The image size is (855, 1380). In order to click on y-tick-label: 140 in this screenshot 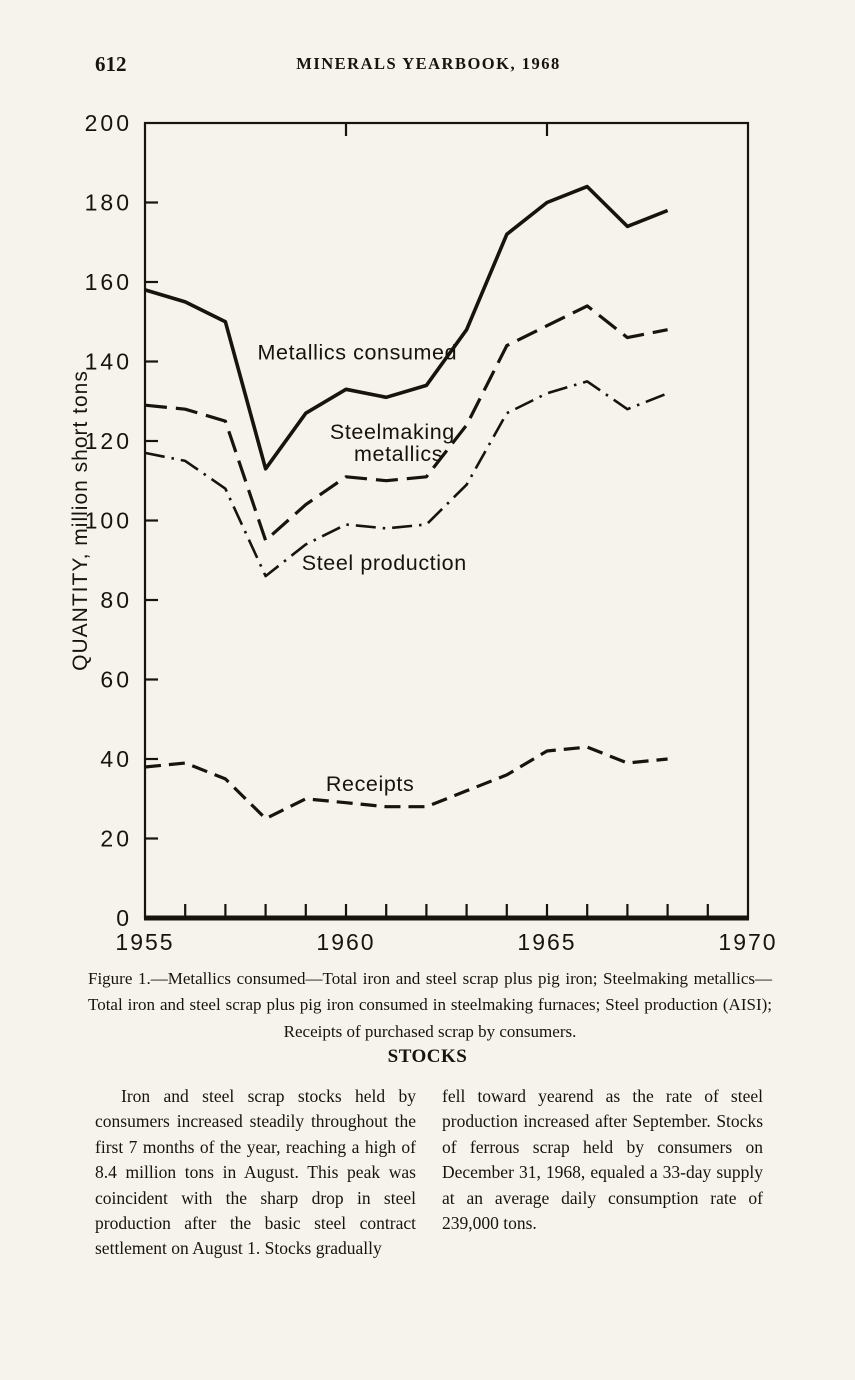, I will do `click(108, 362)`.